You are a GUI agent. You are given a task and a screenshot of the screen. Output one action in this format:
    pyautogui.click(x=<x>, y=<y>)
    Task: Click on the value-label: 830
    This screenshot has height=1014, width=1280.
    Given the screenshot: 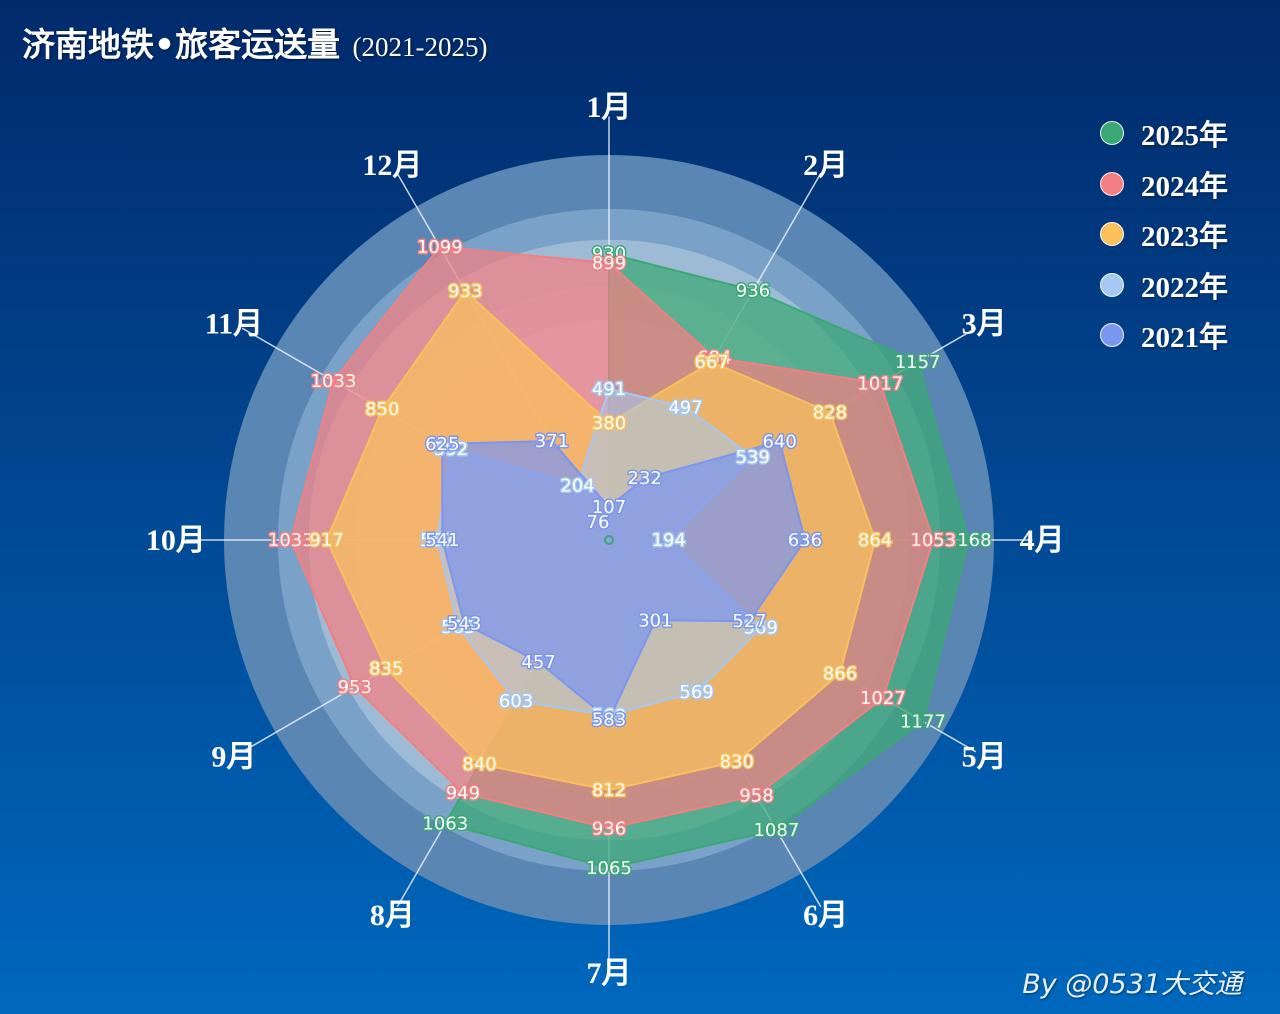 What is the action you would take?
    pyautogui.click(x=737, y=761)
    